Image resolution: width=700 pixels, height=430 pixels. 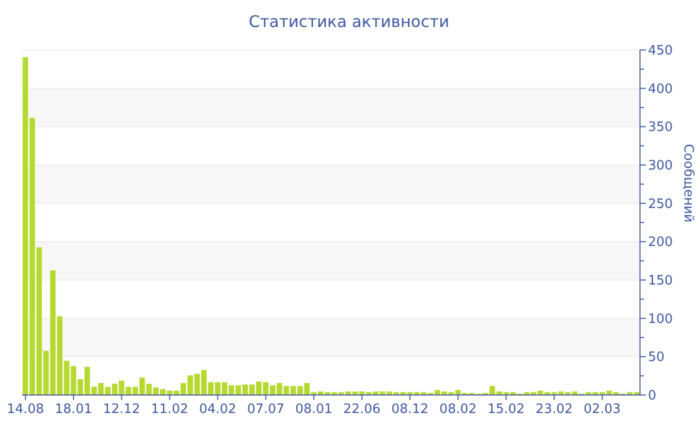 I want to click on y-tick-label: 350, so click(x=660, y=128).